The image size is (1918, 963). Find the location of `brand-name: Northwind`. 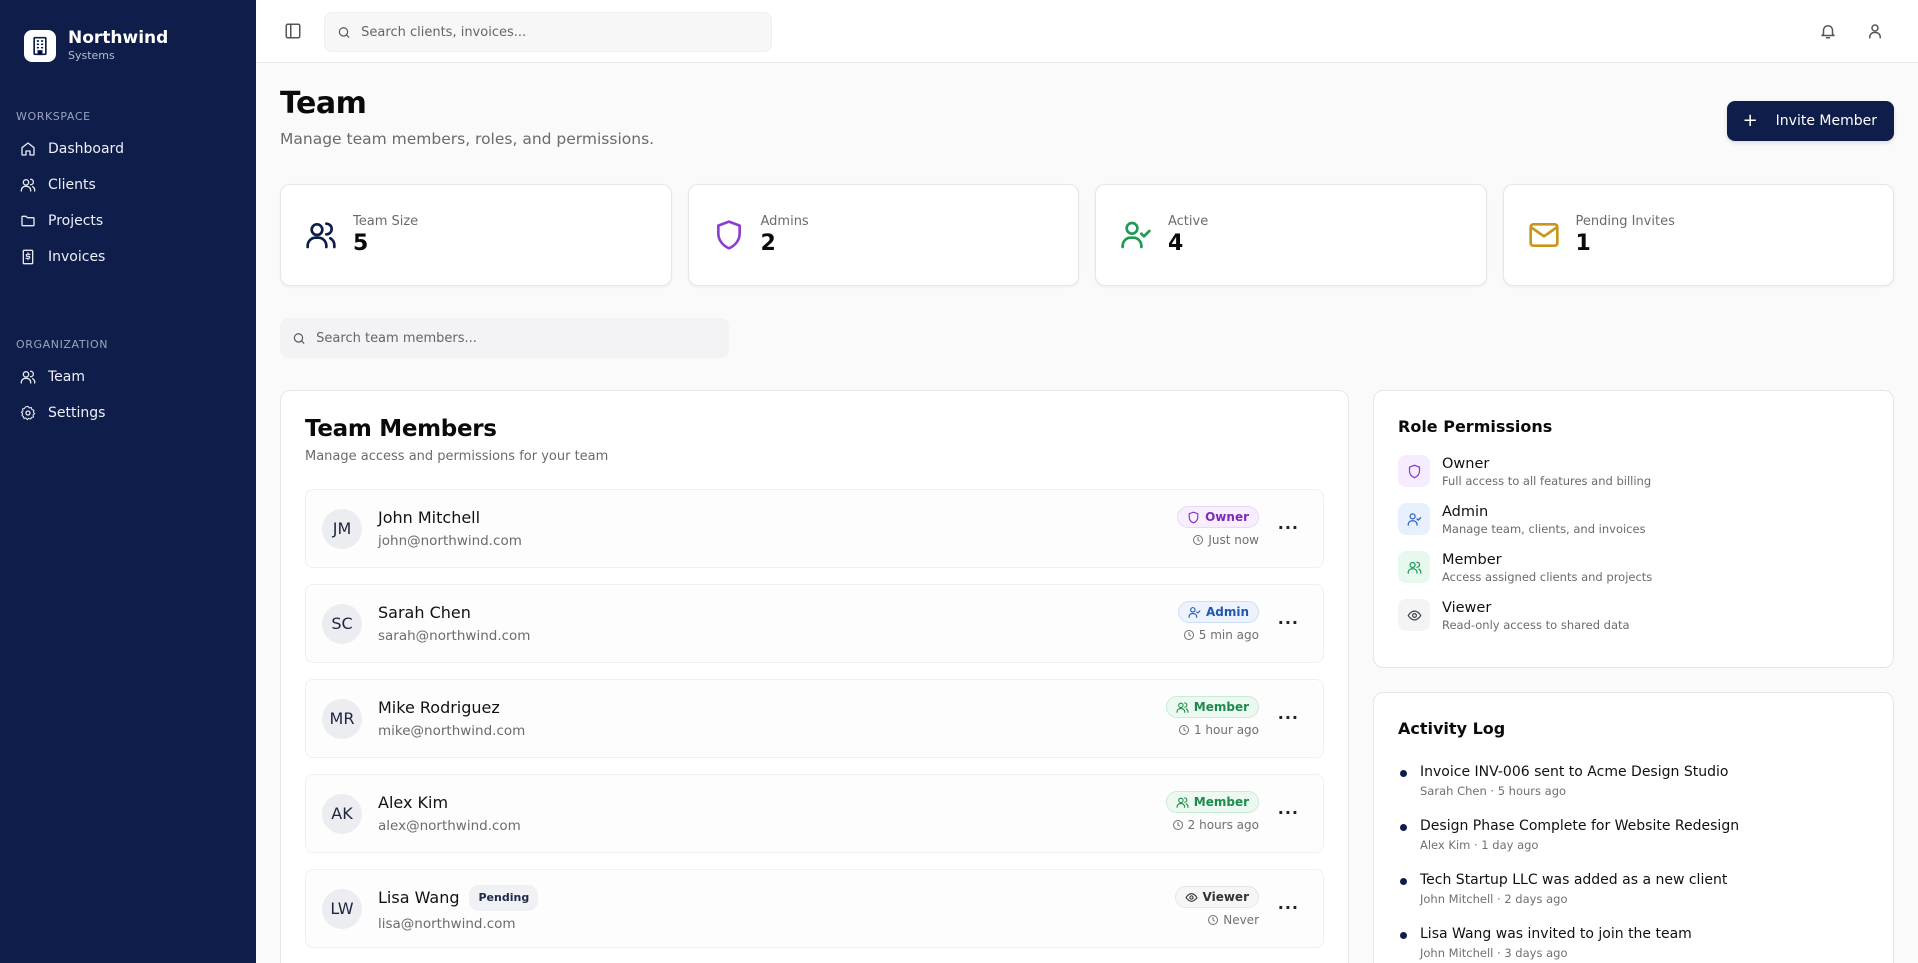

brand-name: Northwind is located at coordinates (118, 38).